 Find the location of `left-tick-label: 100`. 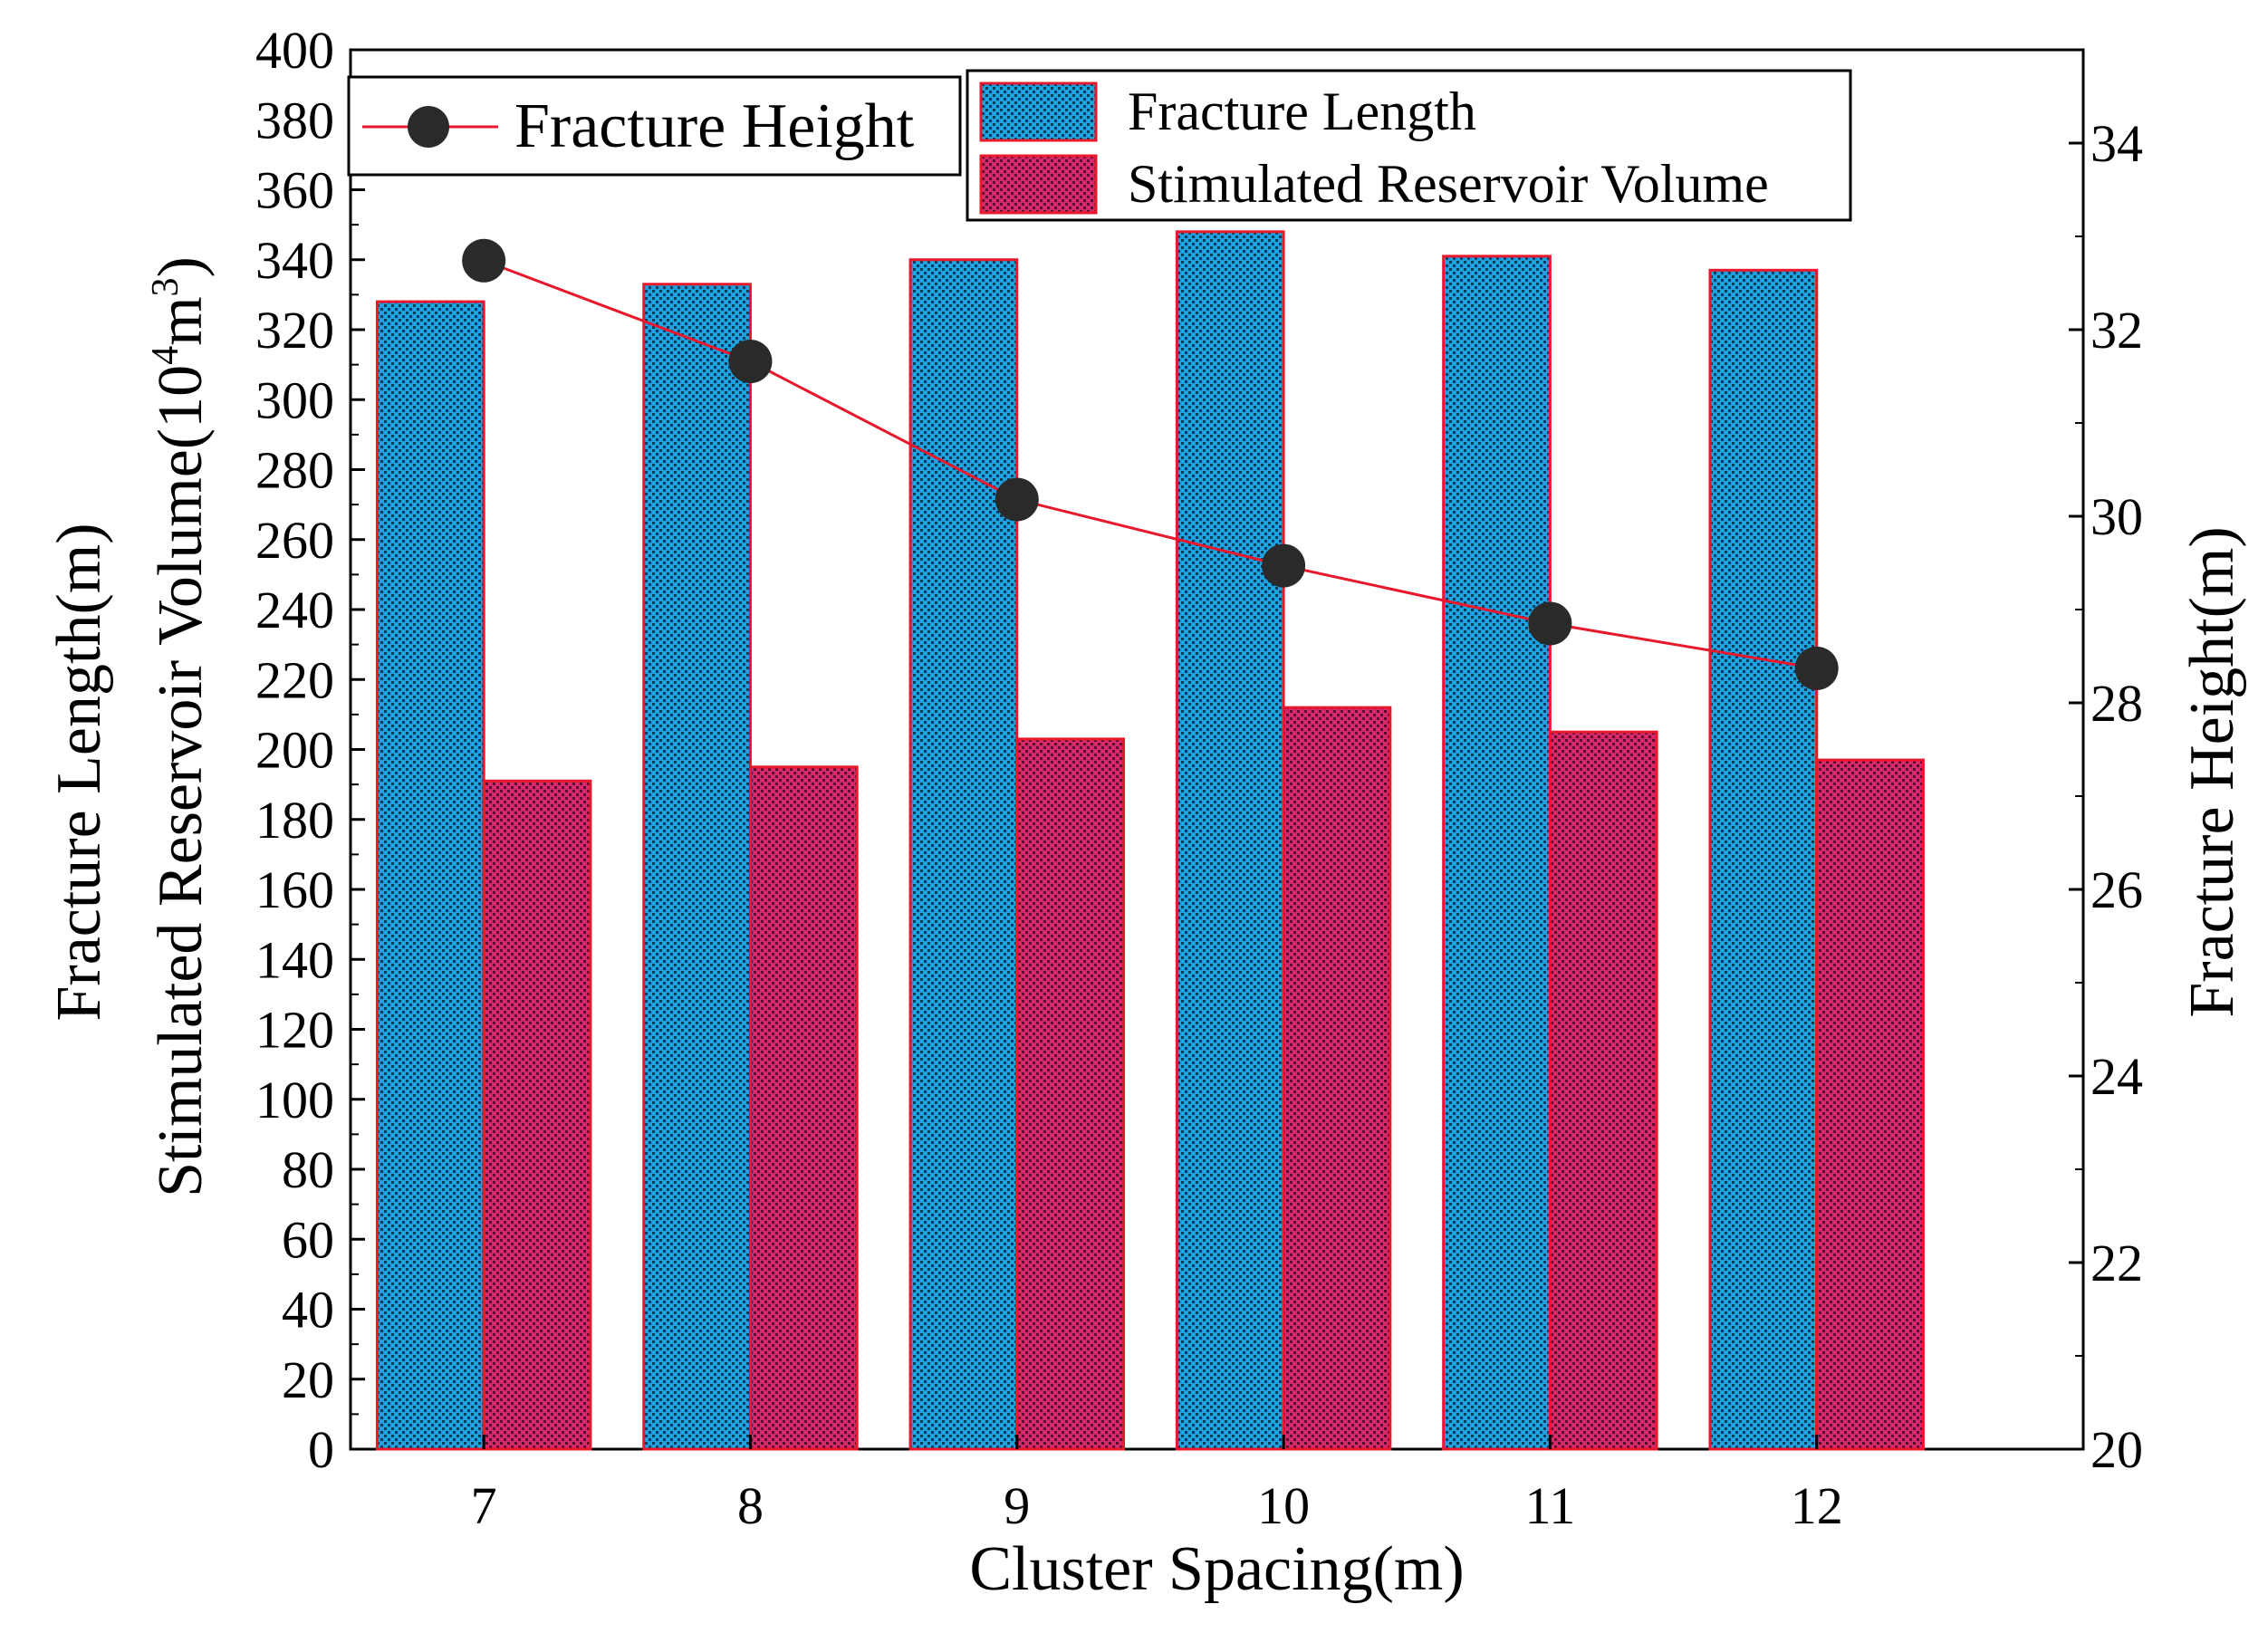

left-tick-label: 100 is located at coordinates (295, 1100).